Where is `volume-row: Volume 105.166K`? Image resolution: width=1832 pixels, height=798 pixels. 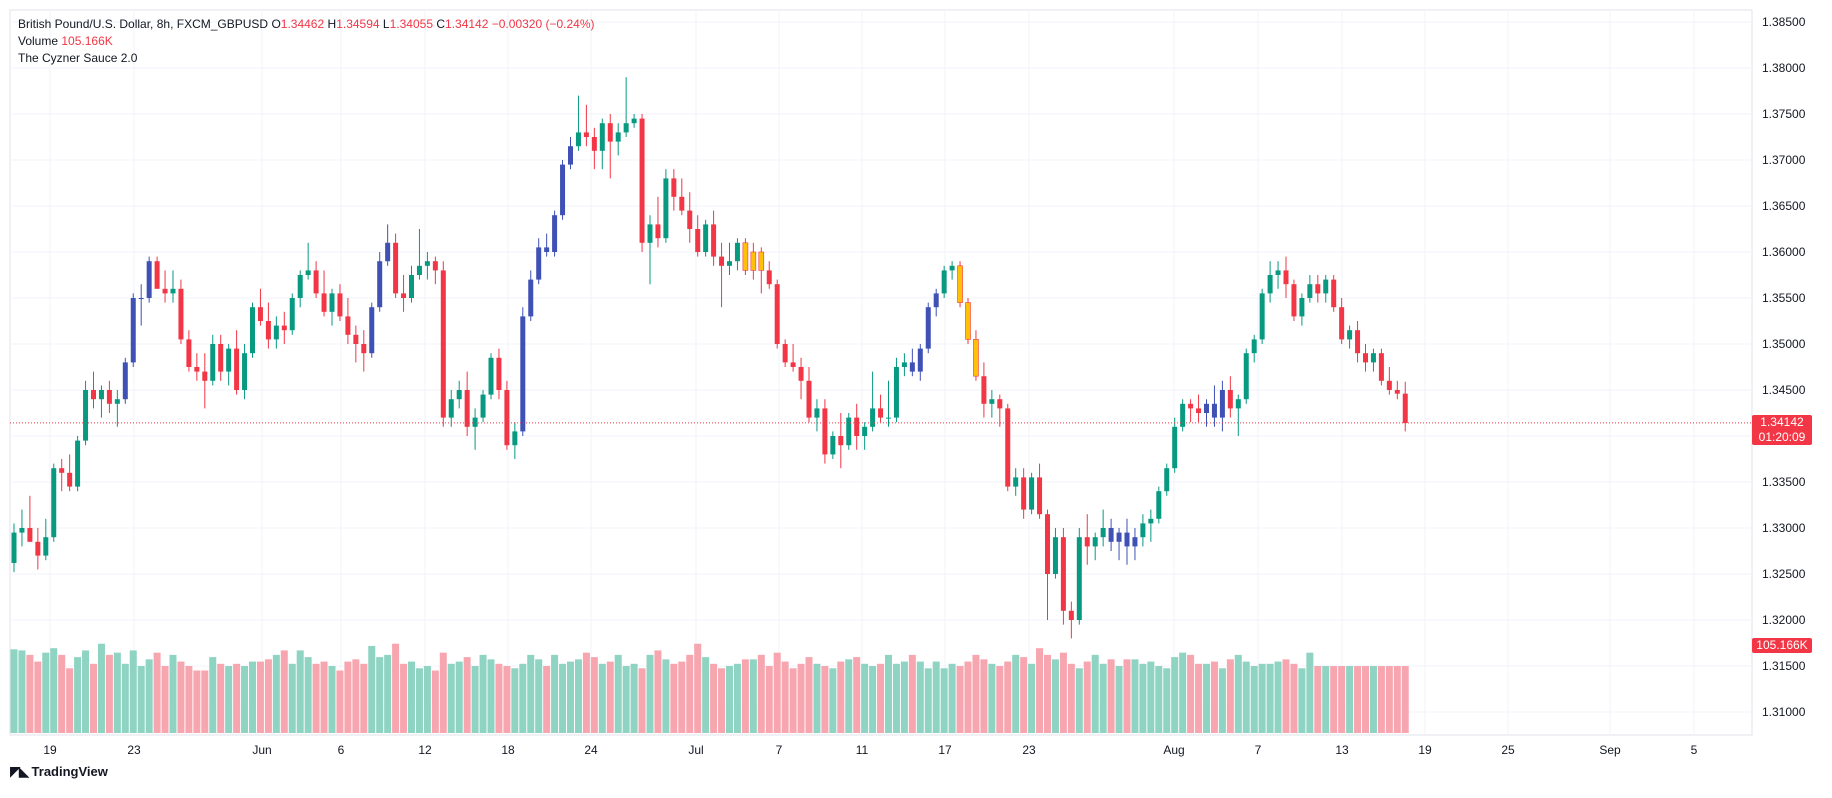
volume-row: Volume 105.166K is located at coordinates (306, 41).